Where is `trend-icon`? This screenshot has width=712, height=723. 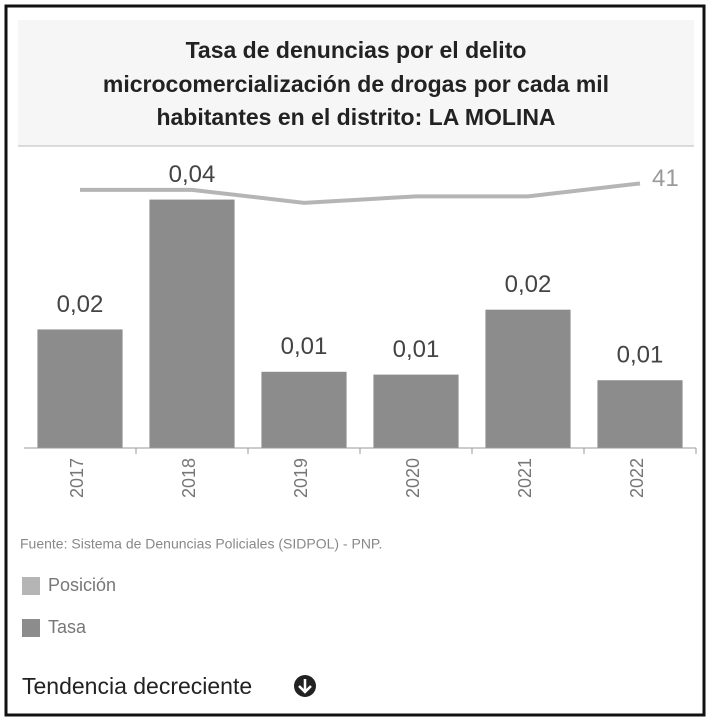
trend-icon is located at coordinates (305, 686).